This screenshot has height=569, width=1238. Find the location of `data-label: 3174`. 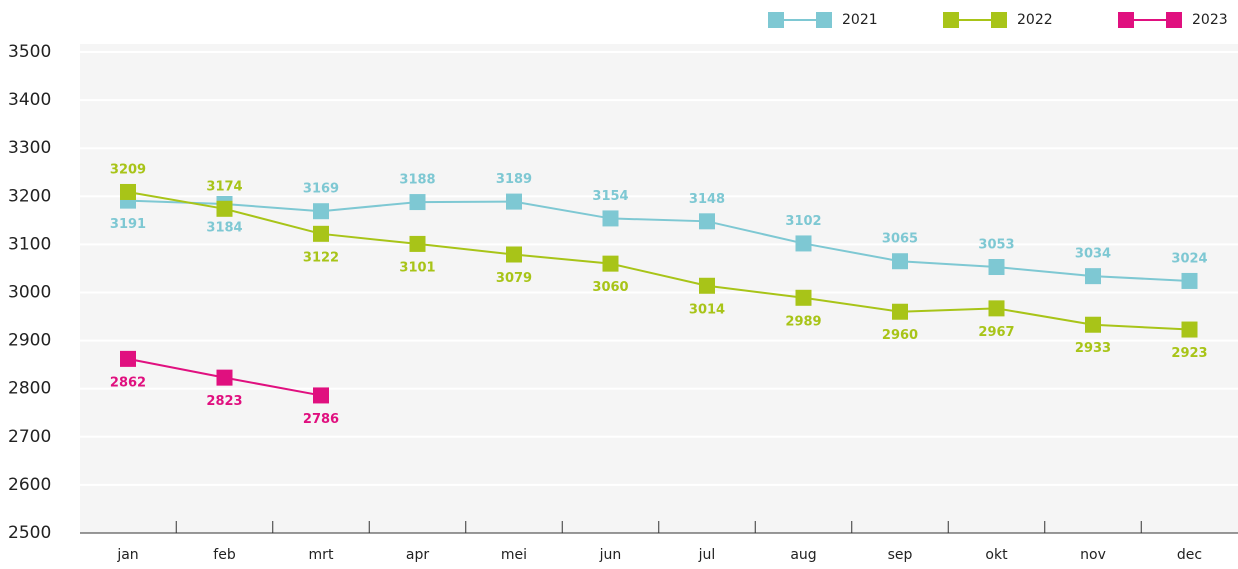

data-label: 3174 is located at coordinates (224, 186).